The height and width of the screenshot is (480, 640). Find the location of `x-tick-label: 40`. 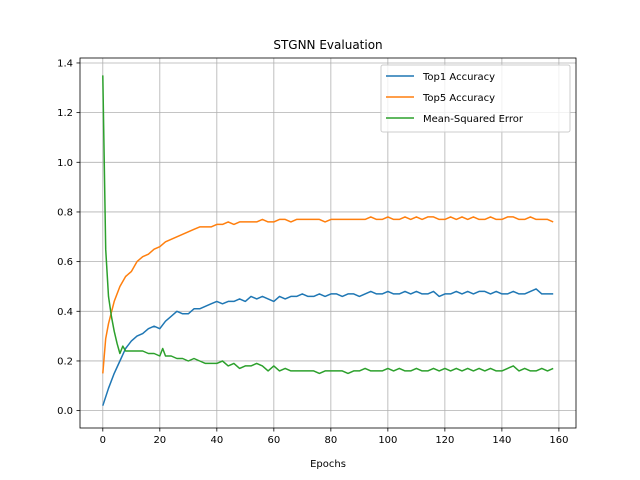

x-tick-label: 40 is located at coordinates (216, 440).